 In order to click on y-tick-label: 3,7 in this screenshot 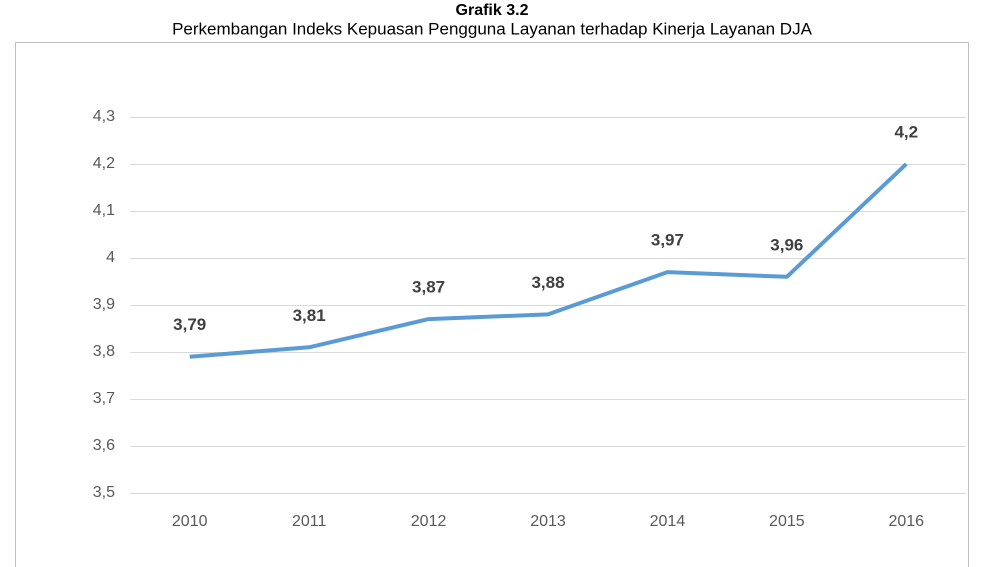, I will do `click(104, 398)`.